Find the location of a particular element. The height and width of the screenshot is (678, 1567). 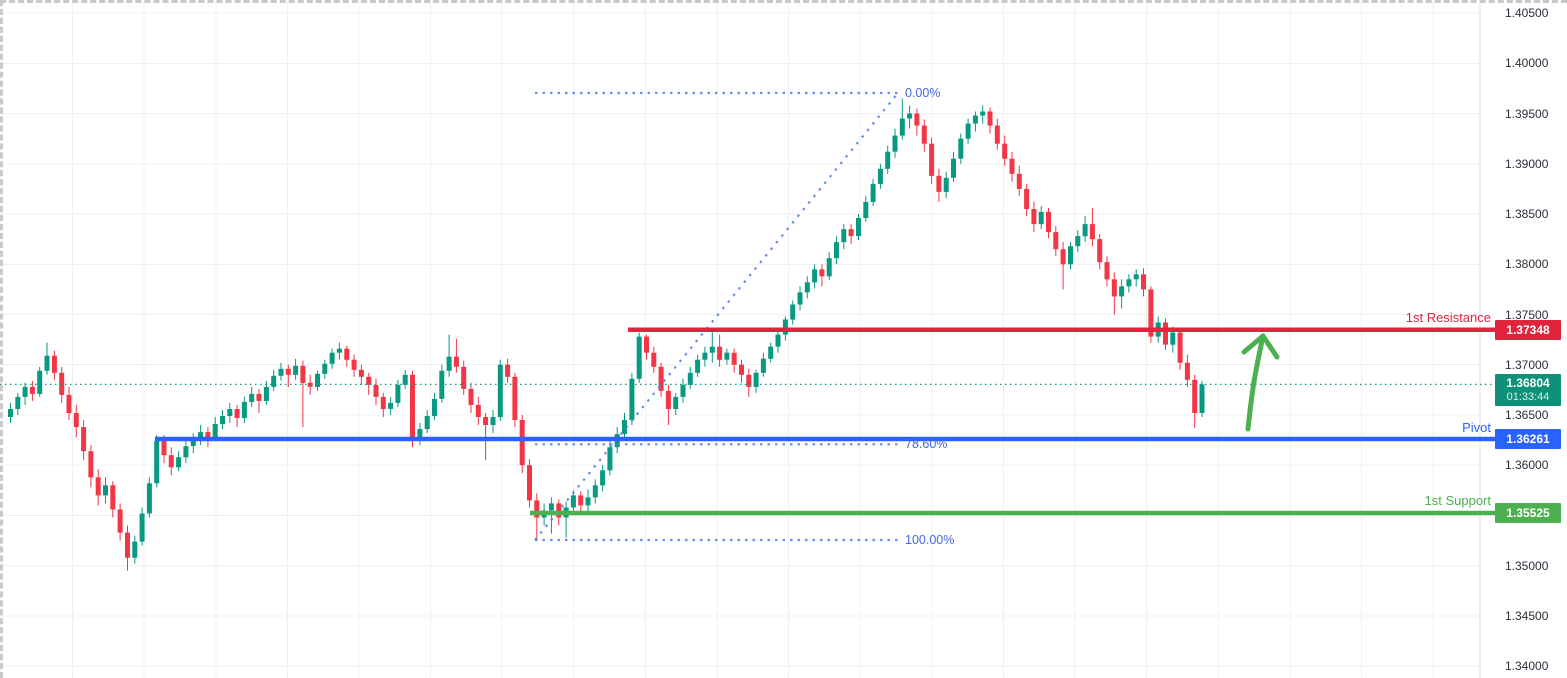

price-axis-label: 1.34000 is located at coordinates (1527, 666).